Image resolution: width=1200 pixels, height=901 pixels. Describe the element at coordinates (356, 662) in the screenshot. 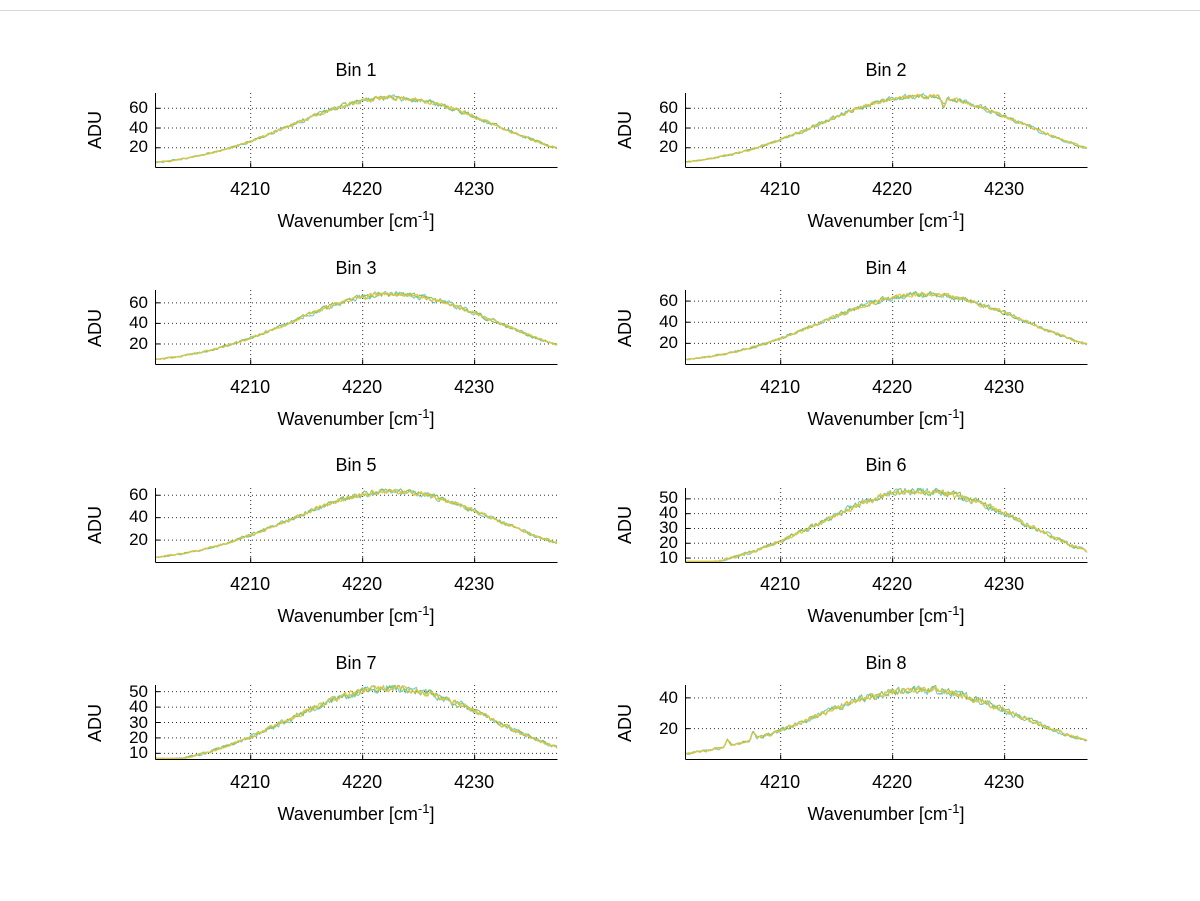

I see `plot-title: Bin 7` at that location.